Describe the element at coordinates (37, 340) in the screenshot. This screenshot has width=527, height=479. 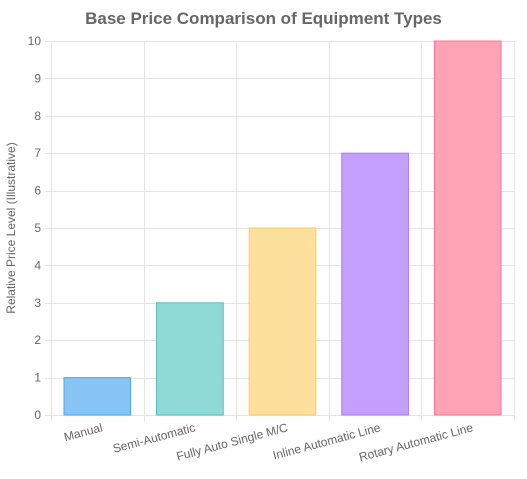
I see `y-tick-label-2: 2` at that location.